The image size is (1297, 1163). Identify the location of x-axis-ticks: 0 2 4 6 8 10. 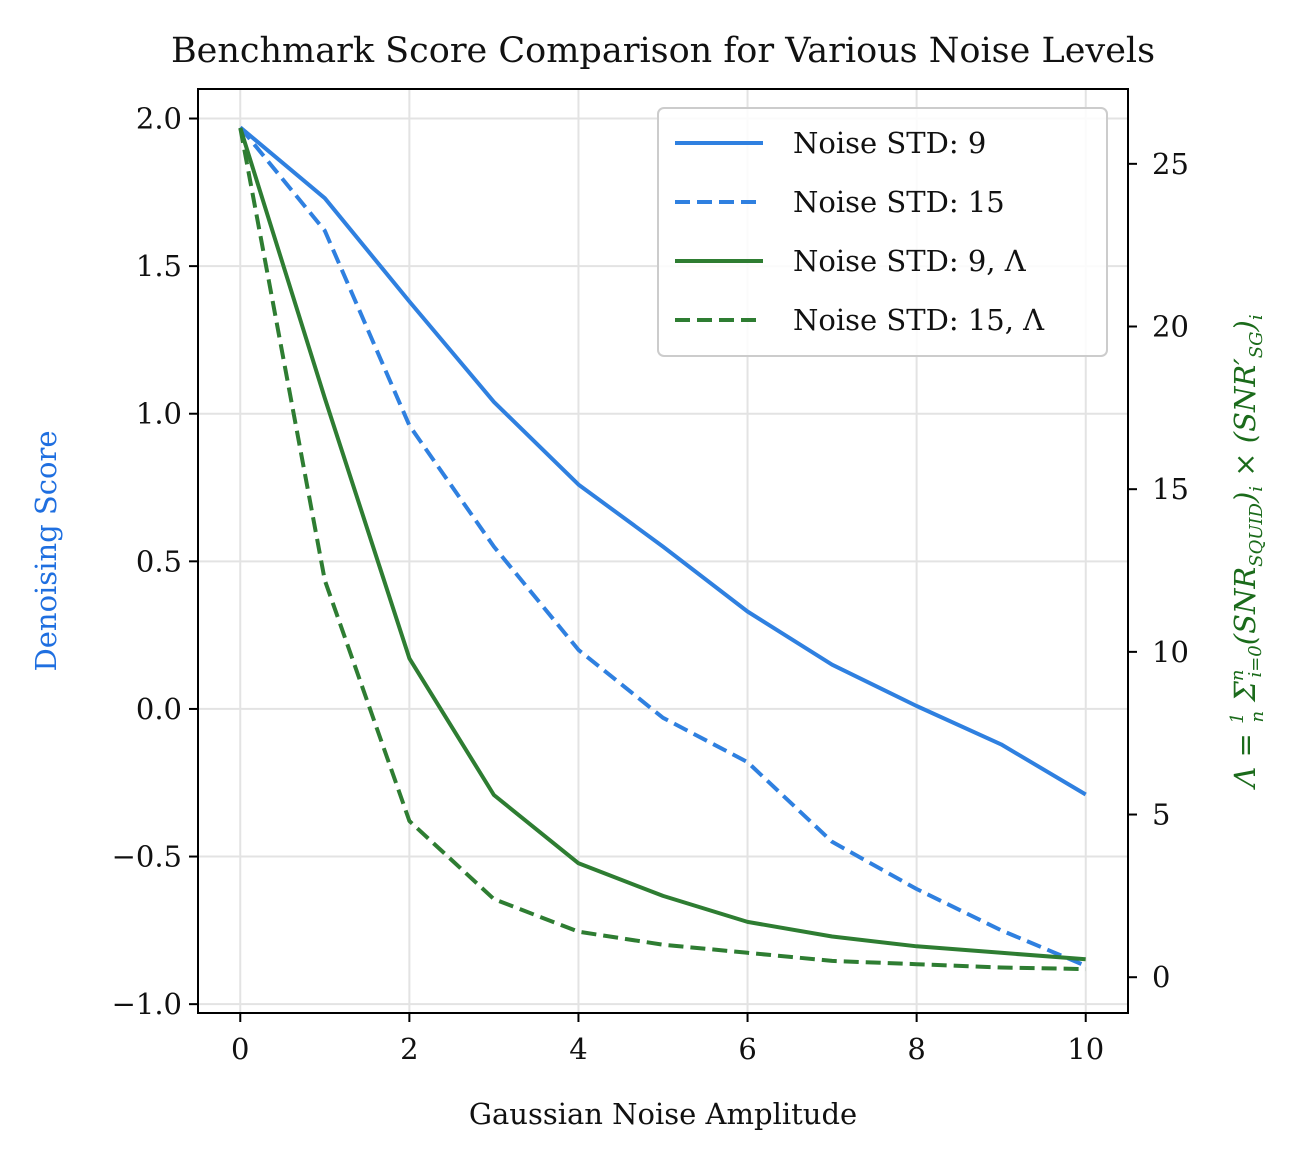
(667, 1039).